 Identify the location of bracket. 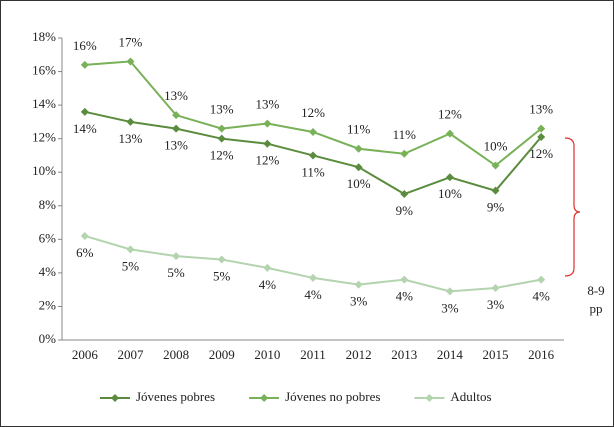
(572, 207).